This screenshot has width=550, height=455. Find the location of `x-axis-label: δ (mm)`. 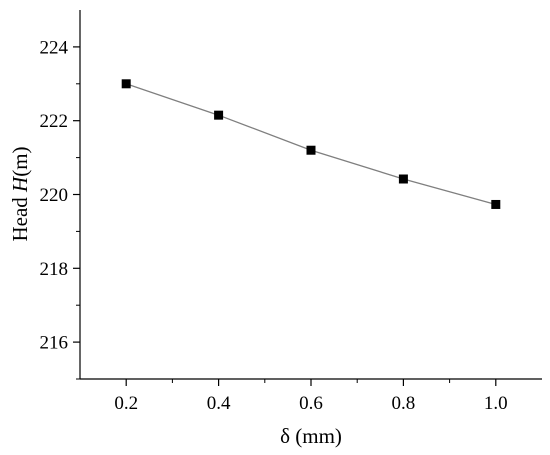

x-axis-label: δ (mm) is located at coordinates (311, 436).